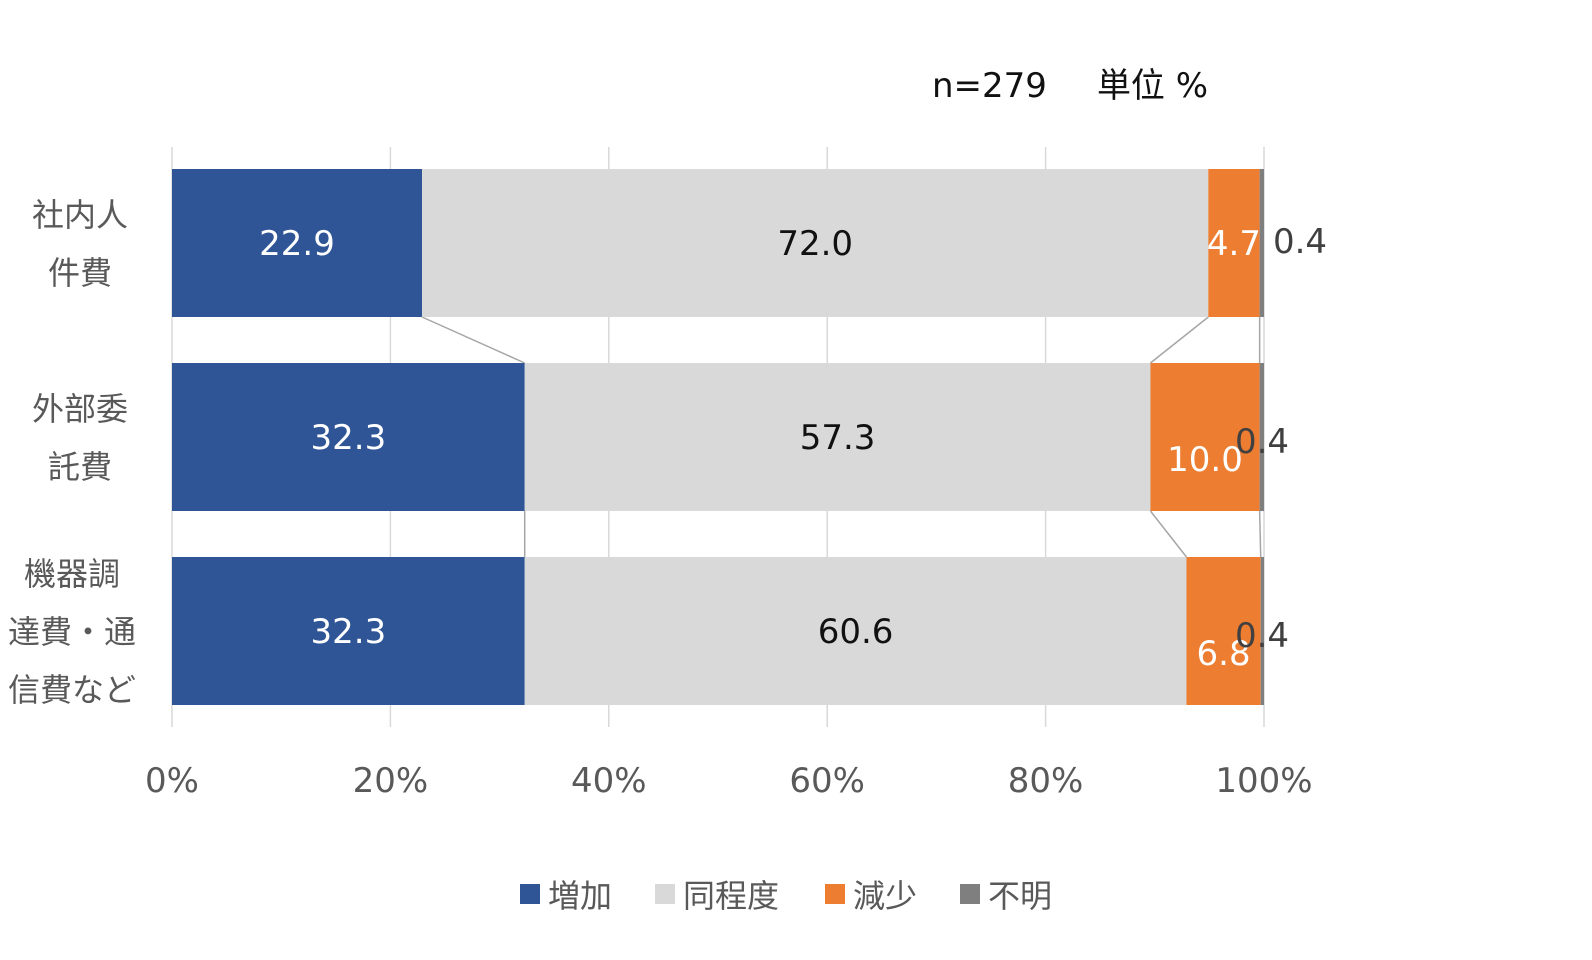  I want to click on x-tick-label: 40%, so click(609, 781).